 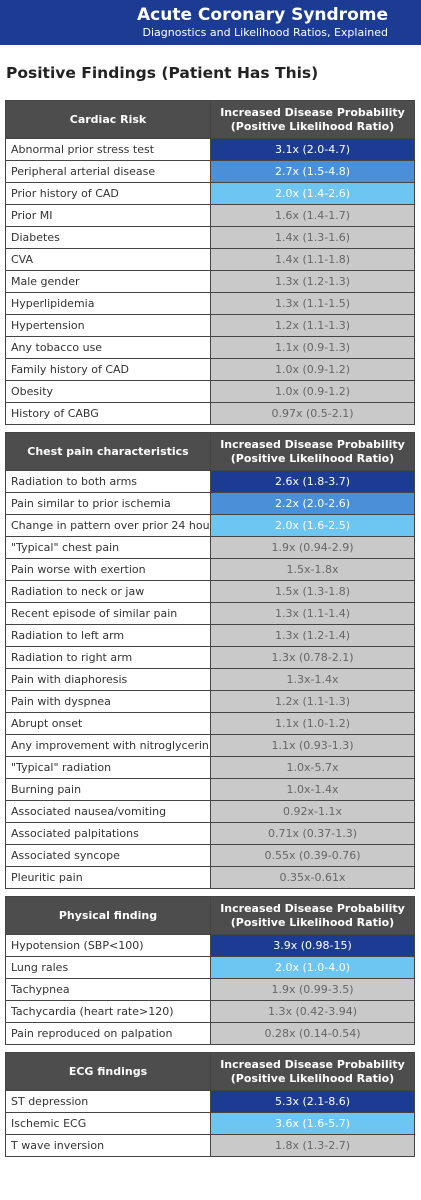 I want to click on likelihood-ratio: 1.8x (1.3-2.7), so click(x=312, y=1145).